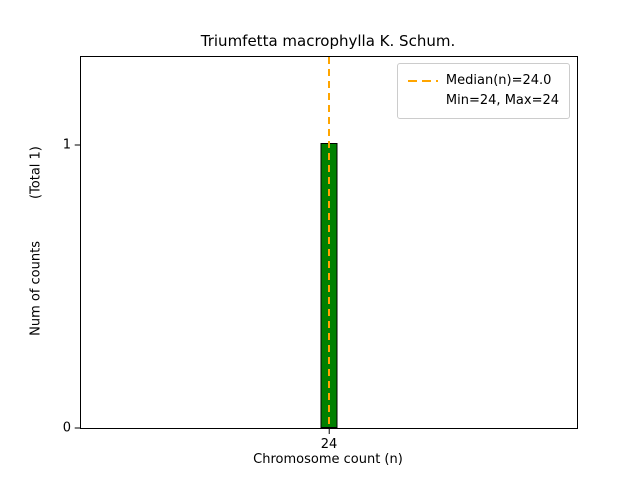  I want to click on legend-minmax-entry: Min=24, Max=24, so click(502, 101).